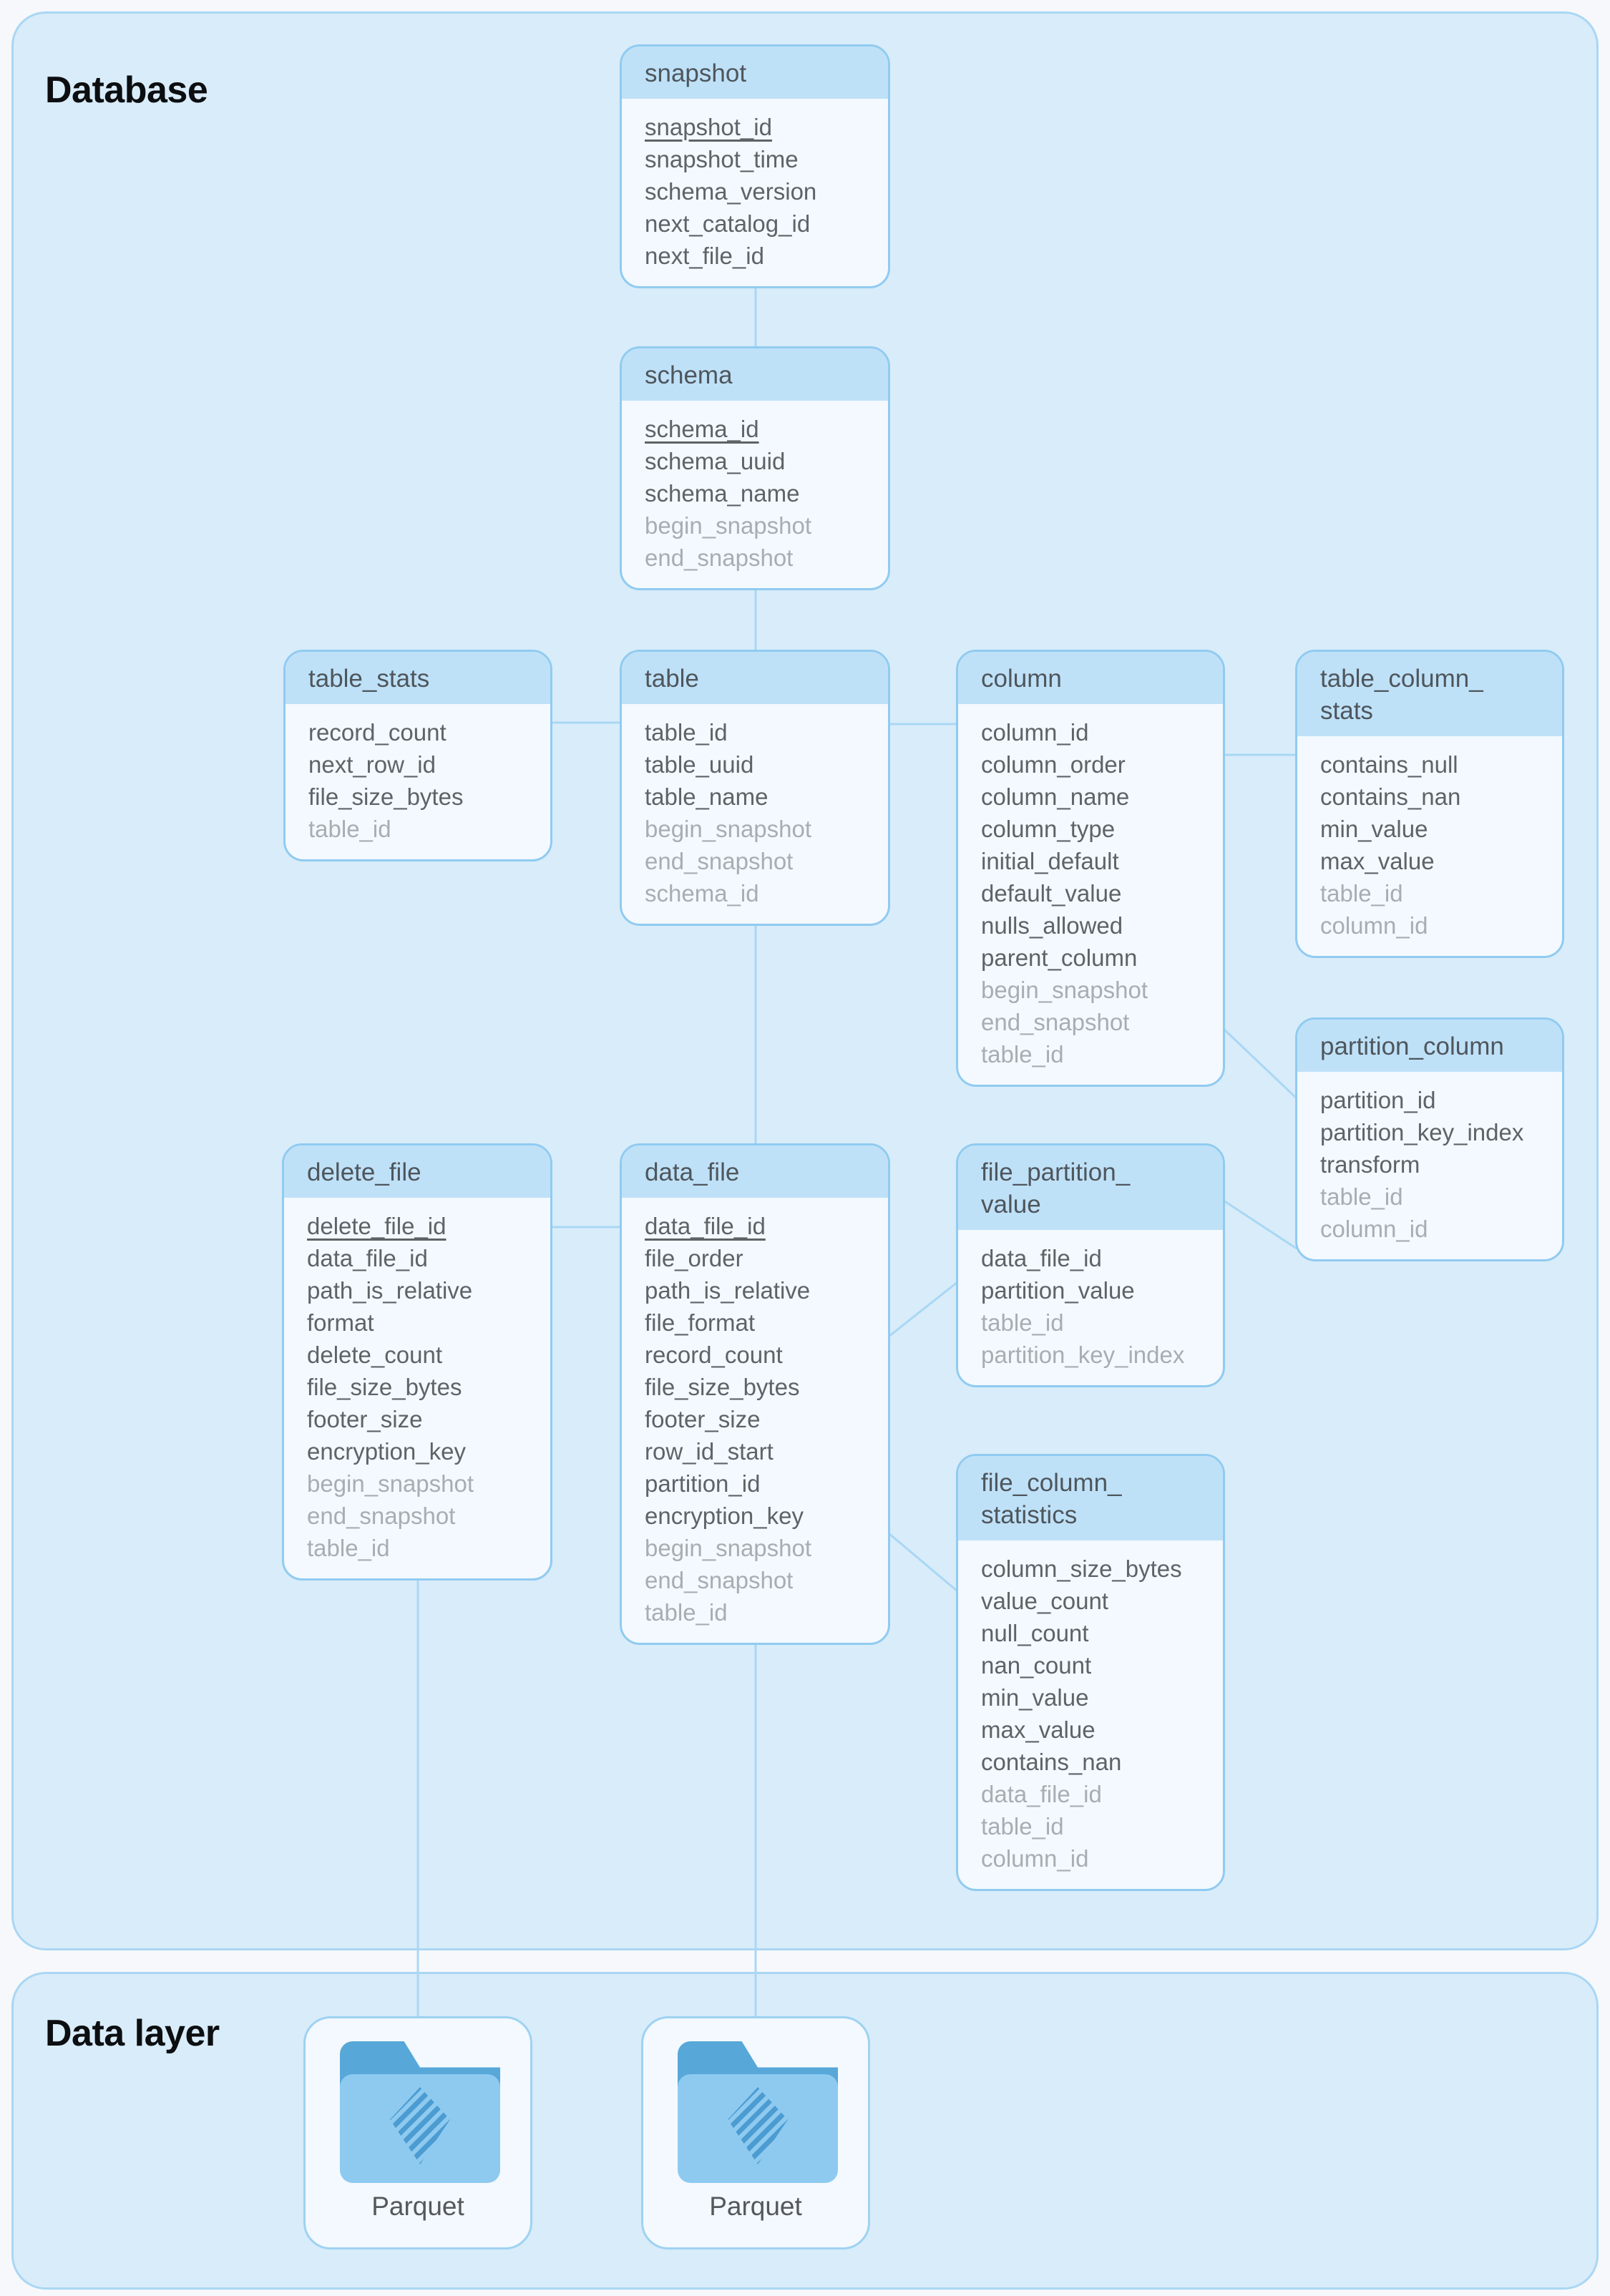  What do you see at coordinates (709, 1451) in the screenshot?
I see `field-data_file-row_id_start: row_id_start` at bounding box center [709, 1451].